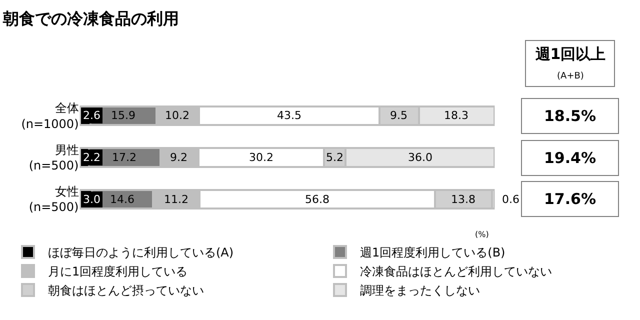 This screenshot has height=320, width=640. Describe the element at coordinates (261, 157) in the screenshot. I see `data-label: 30.2` at that location.